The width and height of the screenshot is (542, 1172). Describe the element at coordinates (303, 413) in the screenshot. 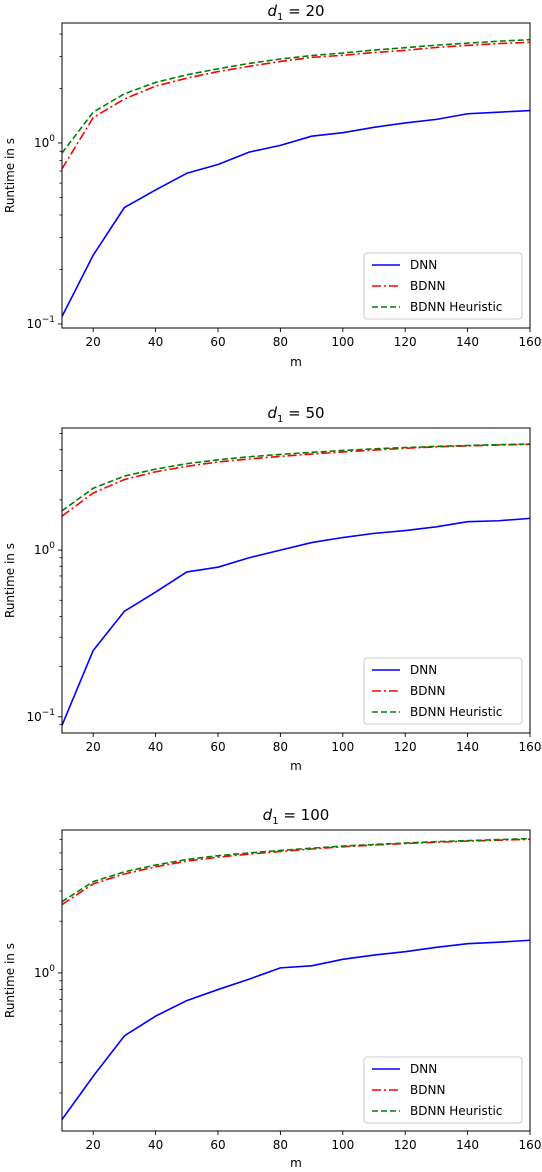

I see `title-value: = 50` at that location.